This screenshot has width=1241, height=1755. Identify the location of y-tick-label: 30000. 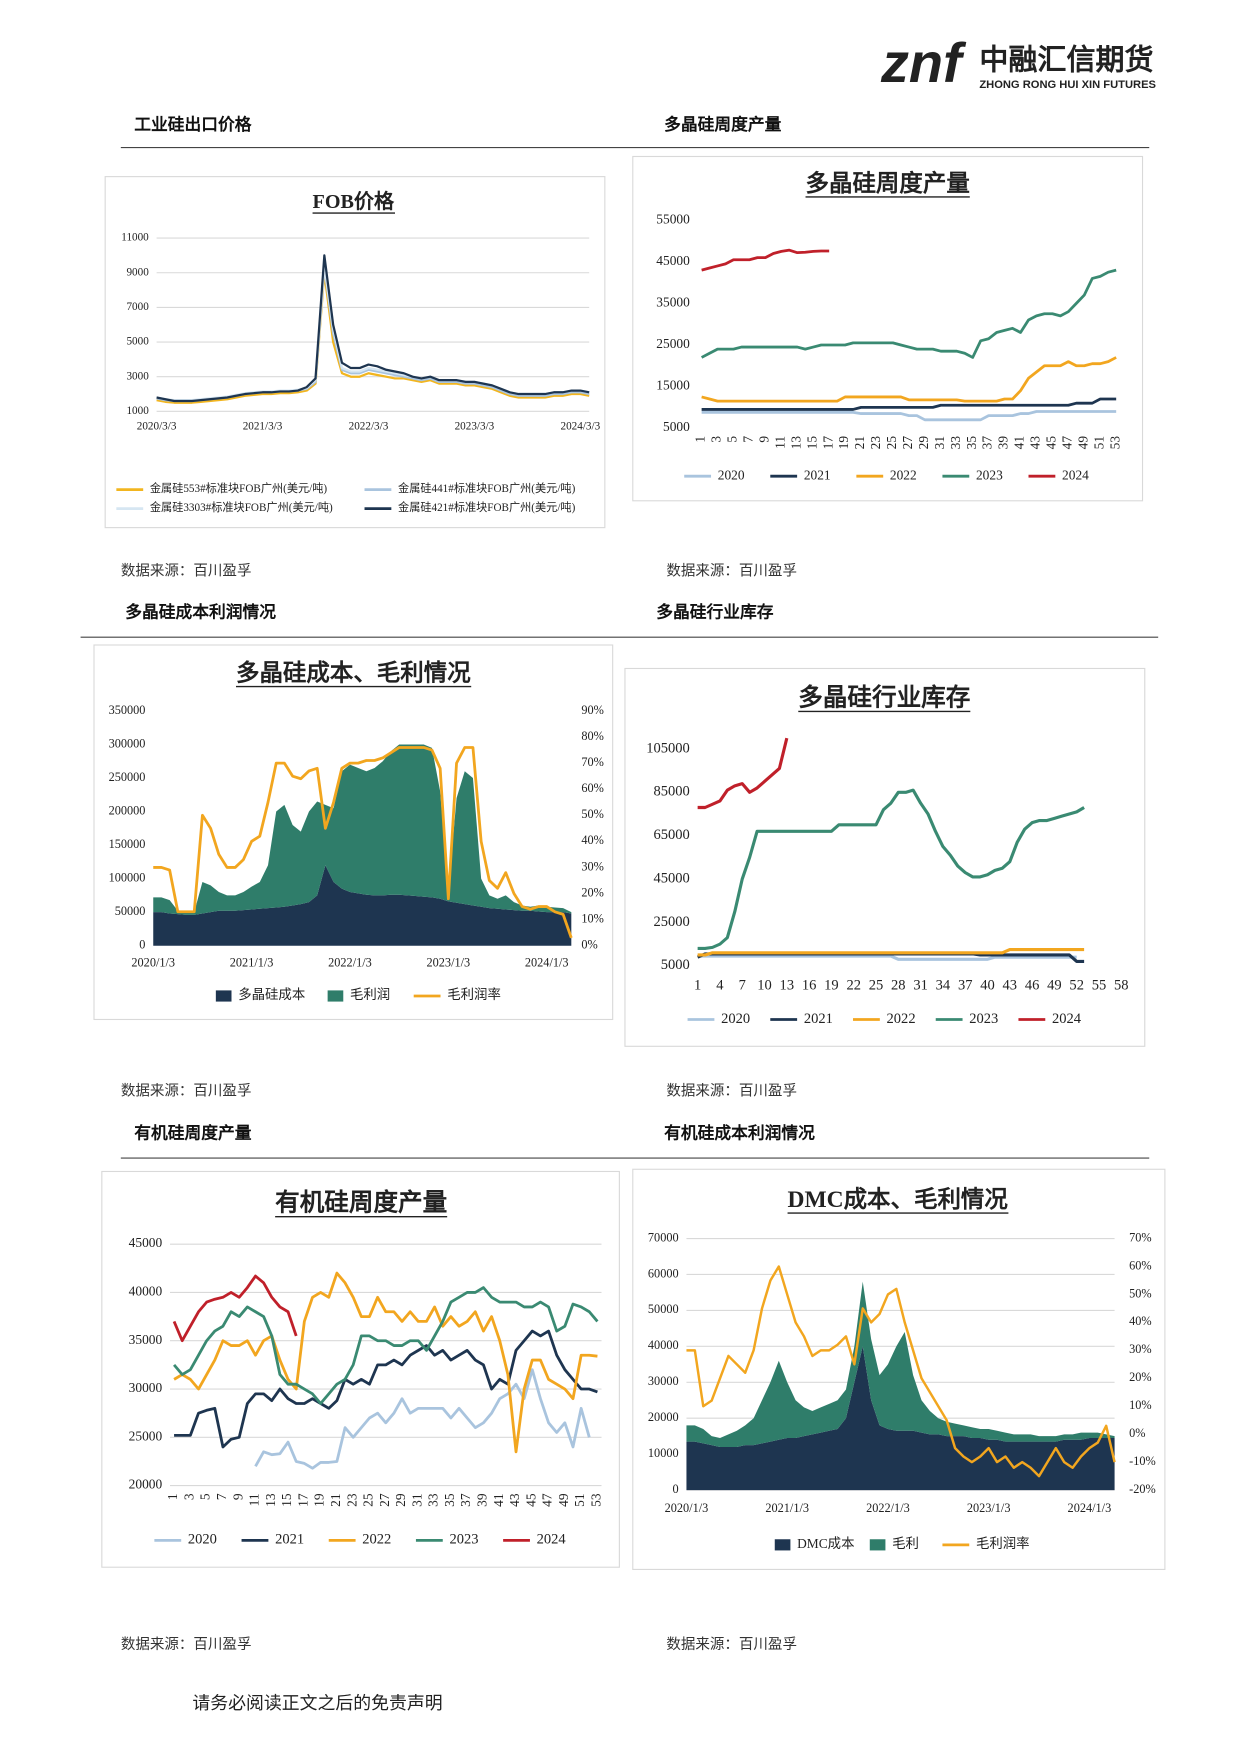
(663, 1381).